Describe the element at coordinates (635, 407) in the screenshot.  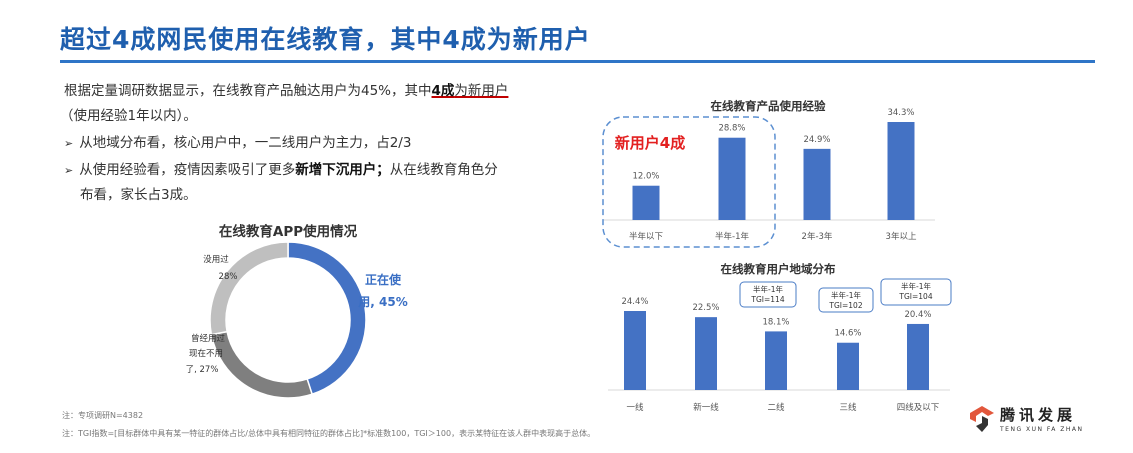
I see `bar2-category-label: 一线` at that location.